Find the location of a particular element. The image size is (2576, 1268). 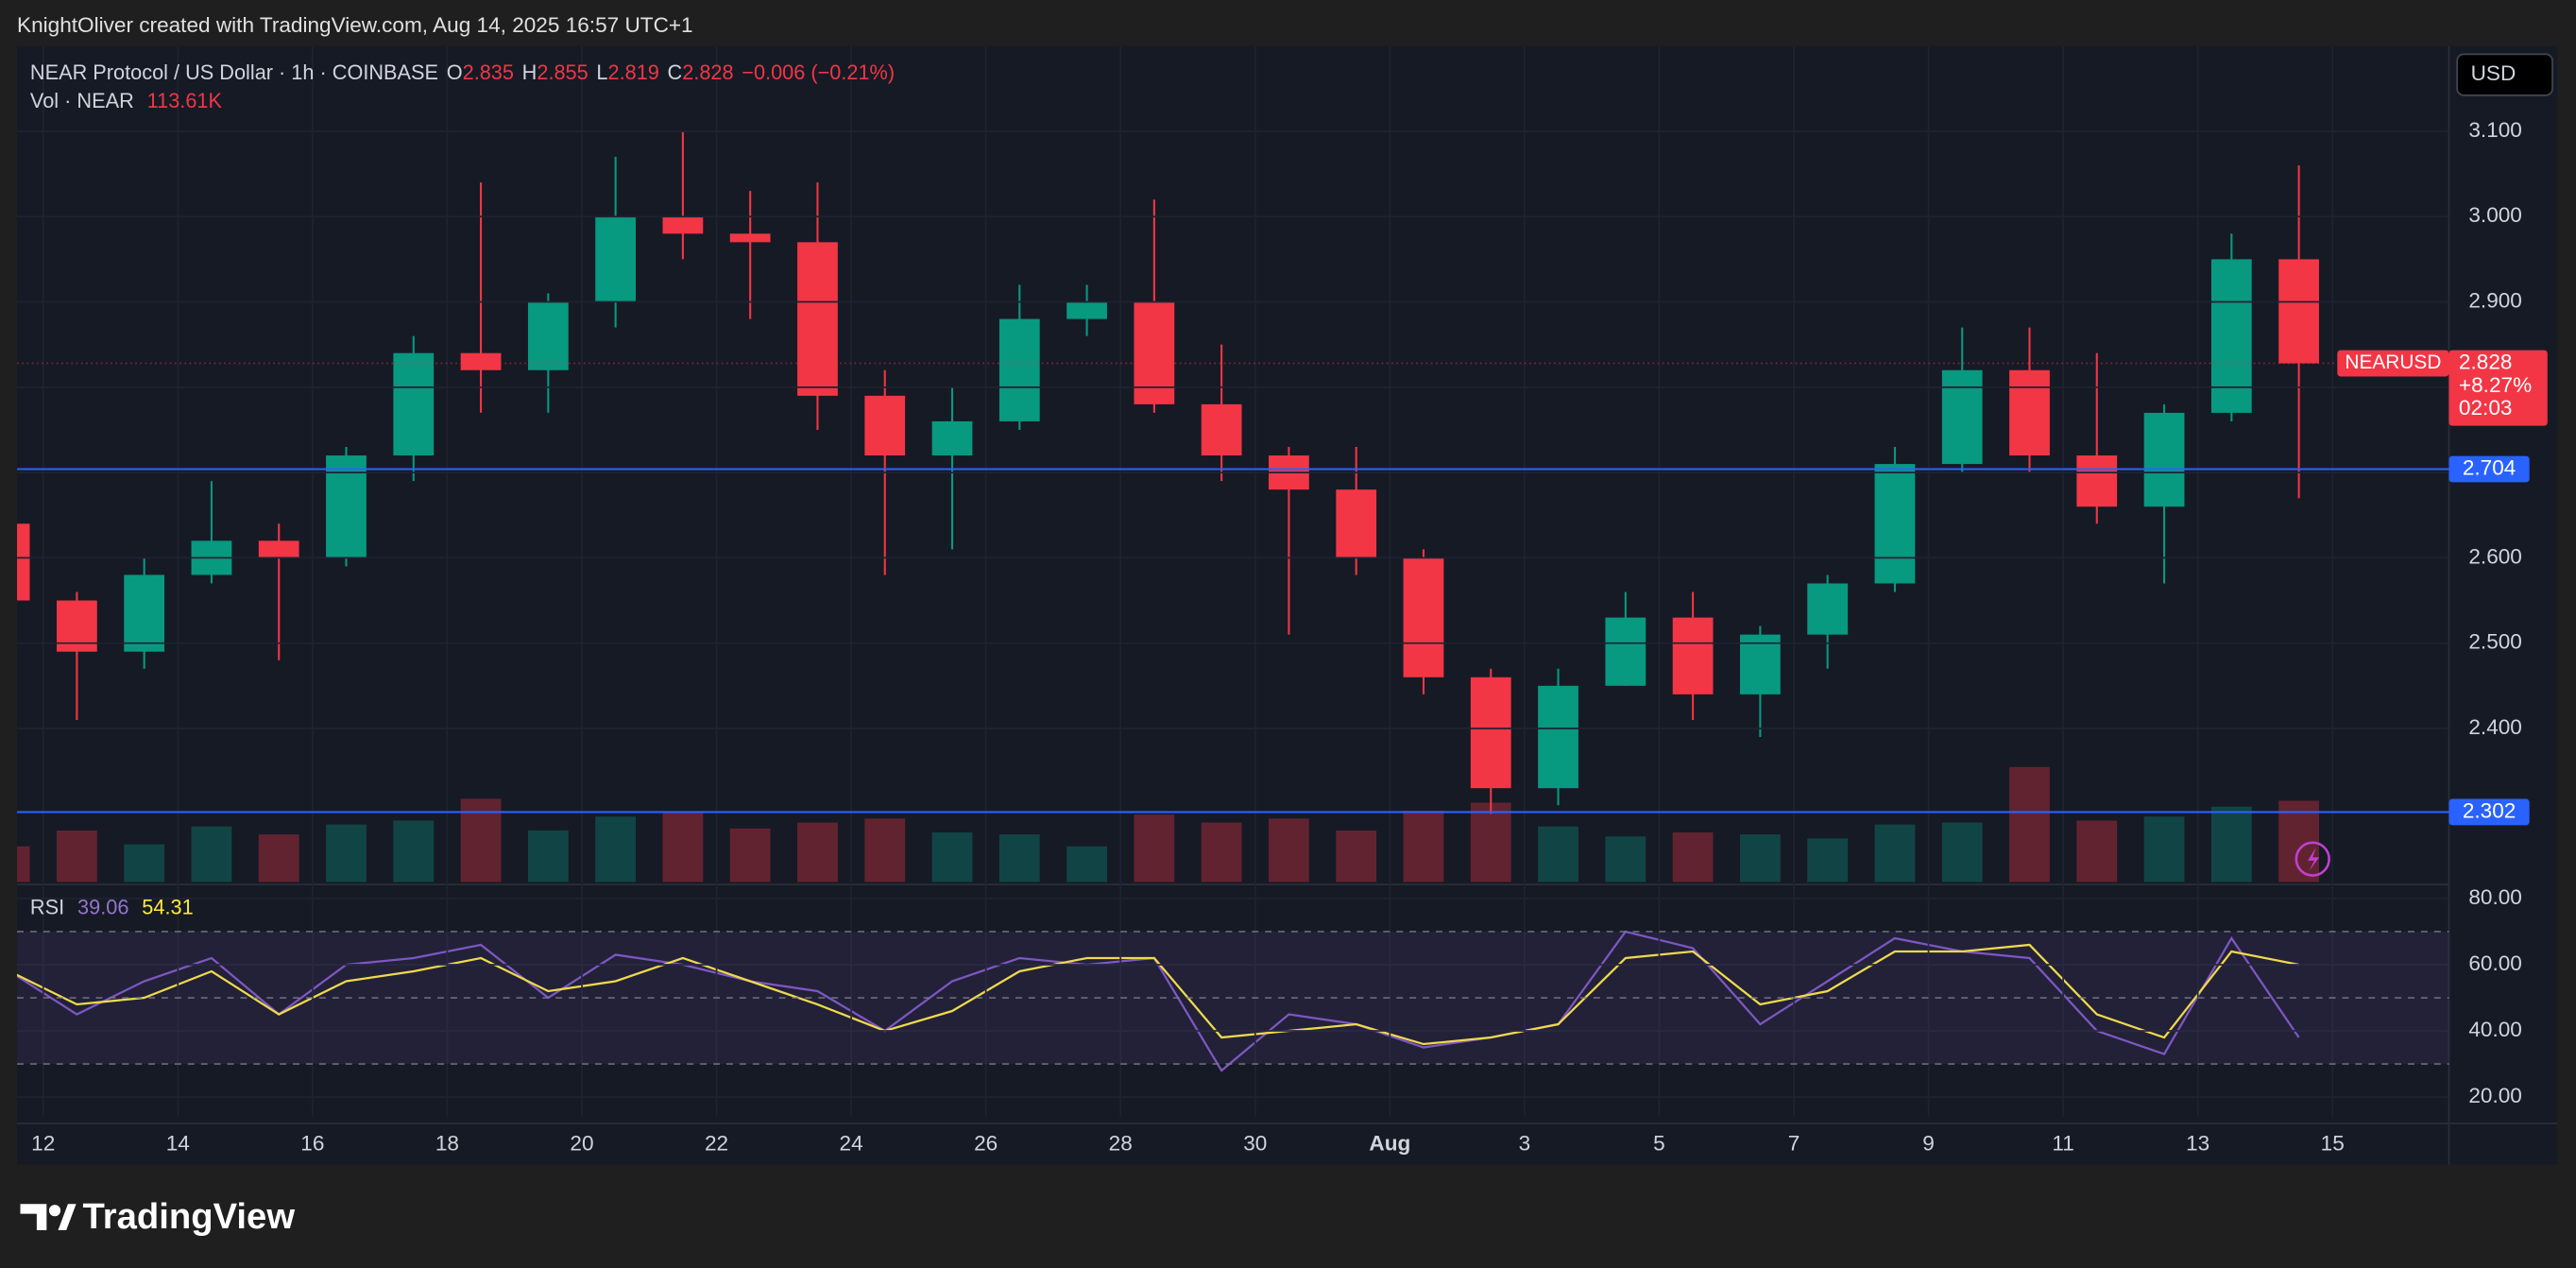

price-label: 2.704 is located at coordinates (2489, 467).